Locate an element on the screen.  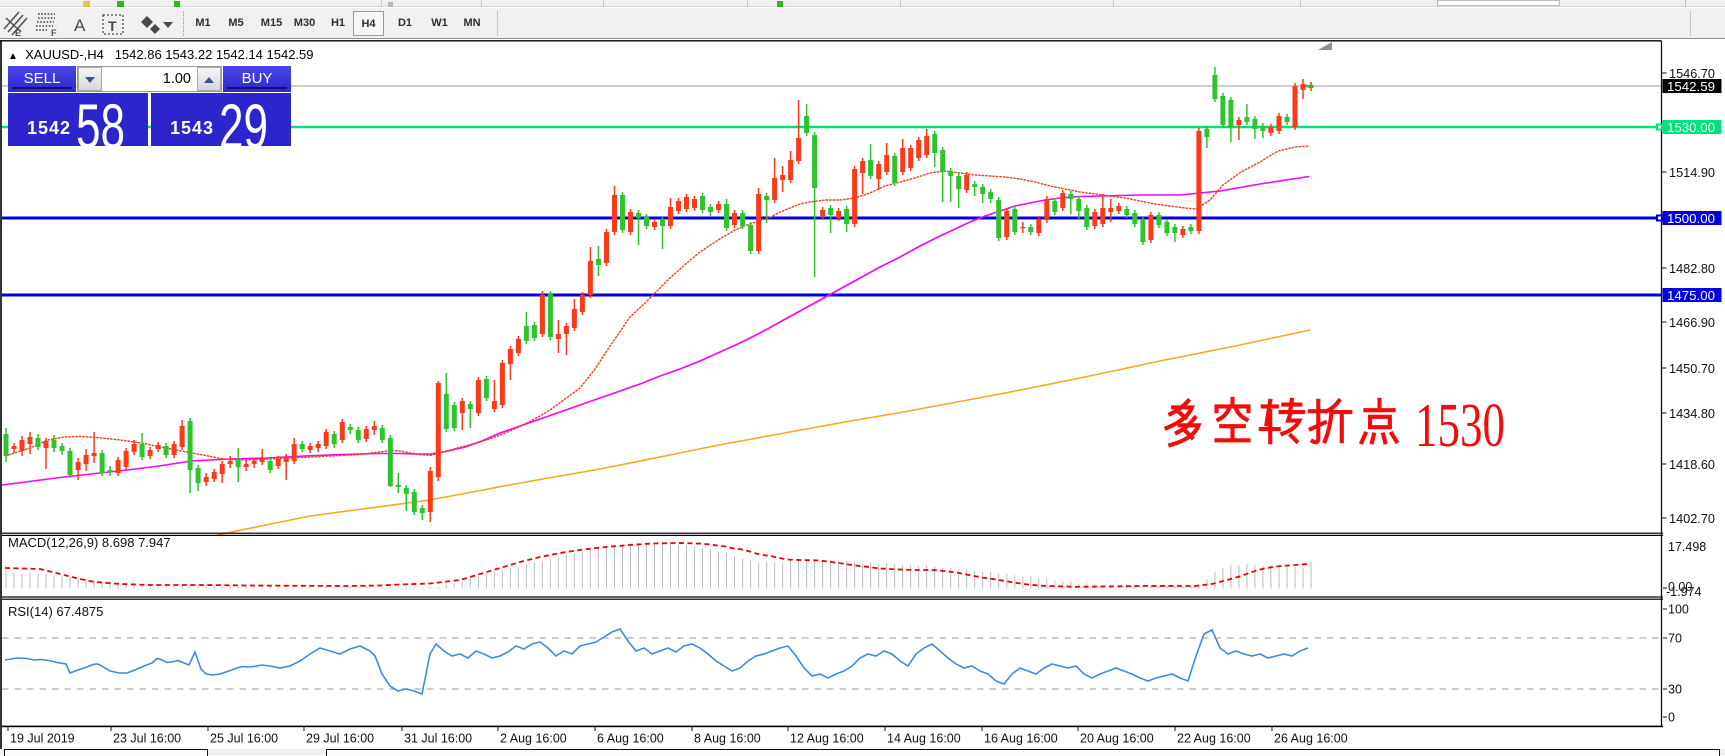
svg-text: 17.498 is located at coordinates (1687, 547).